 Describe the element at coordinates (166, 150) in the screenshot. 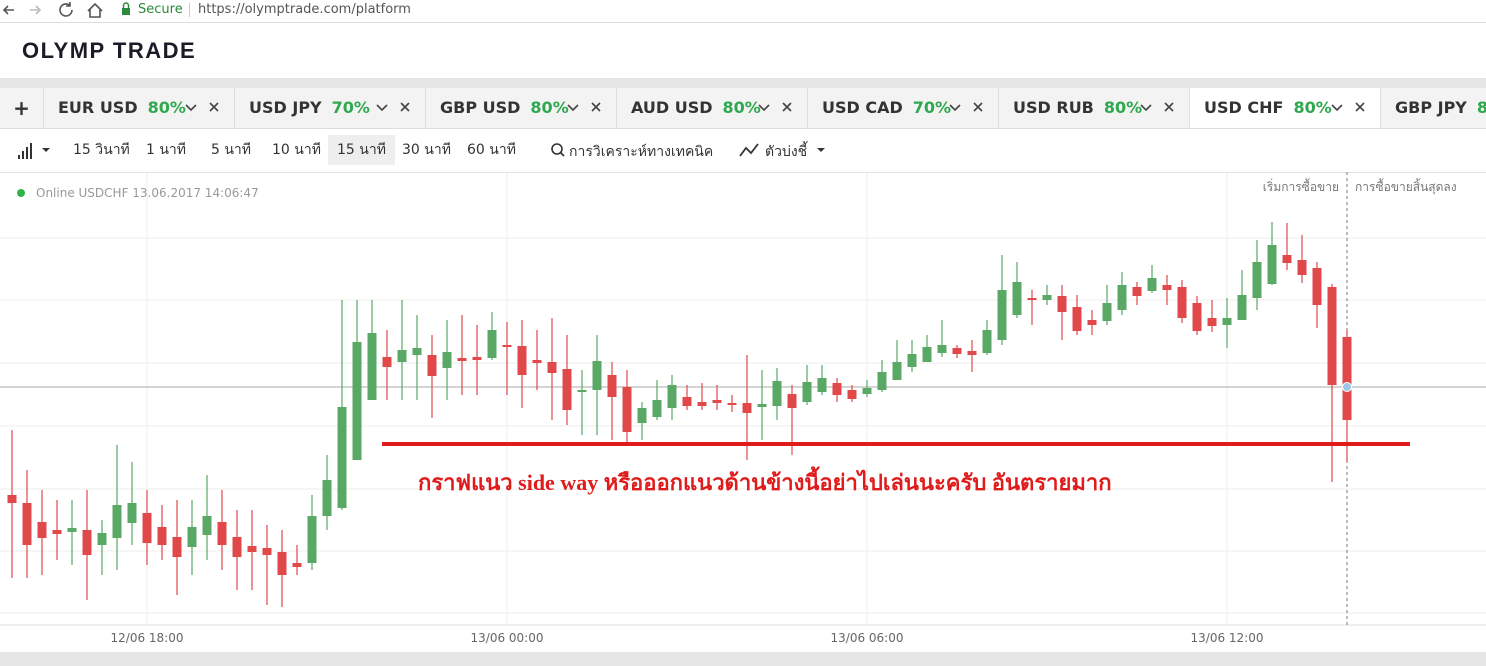

I see `interval-button: 1 นาที` at that location.